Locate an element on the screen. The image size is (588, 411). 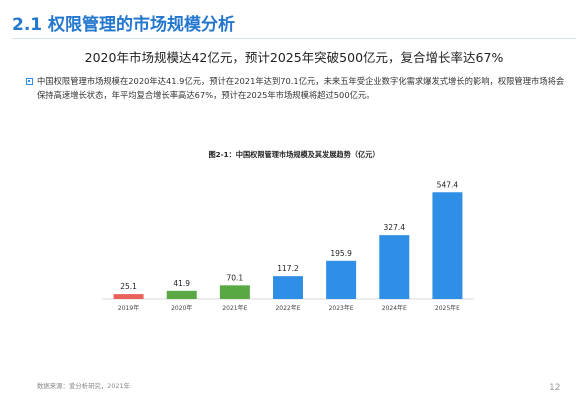
x-tick-label-6: 2025年E is located at coordinates (447, 308).